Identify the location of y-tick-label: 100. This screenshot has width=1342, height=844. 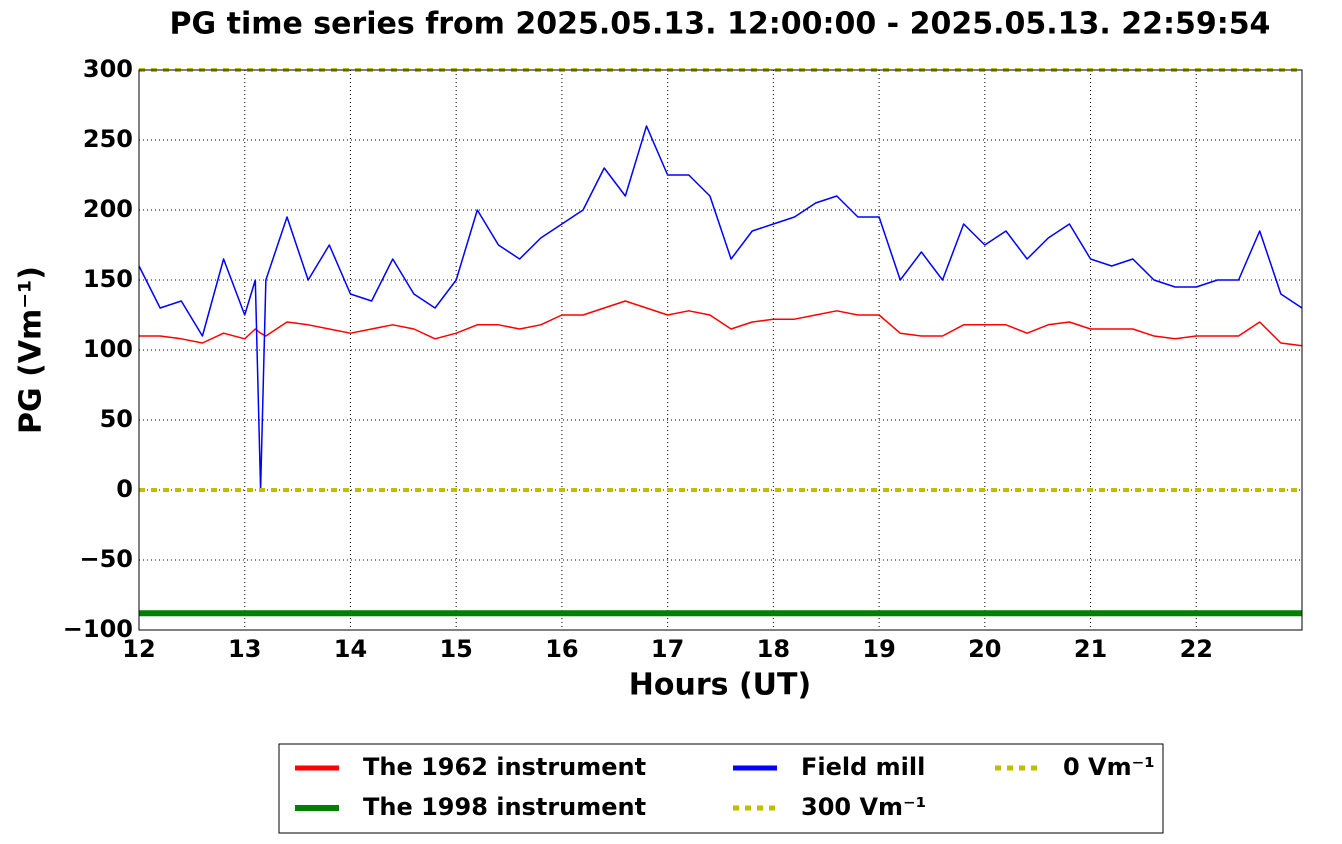
(108, 349).